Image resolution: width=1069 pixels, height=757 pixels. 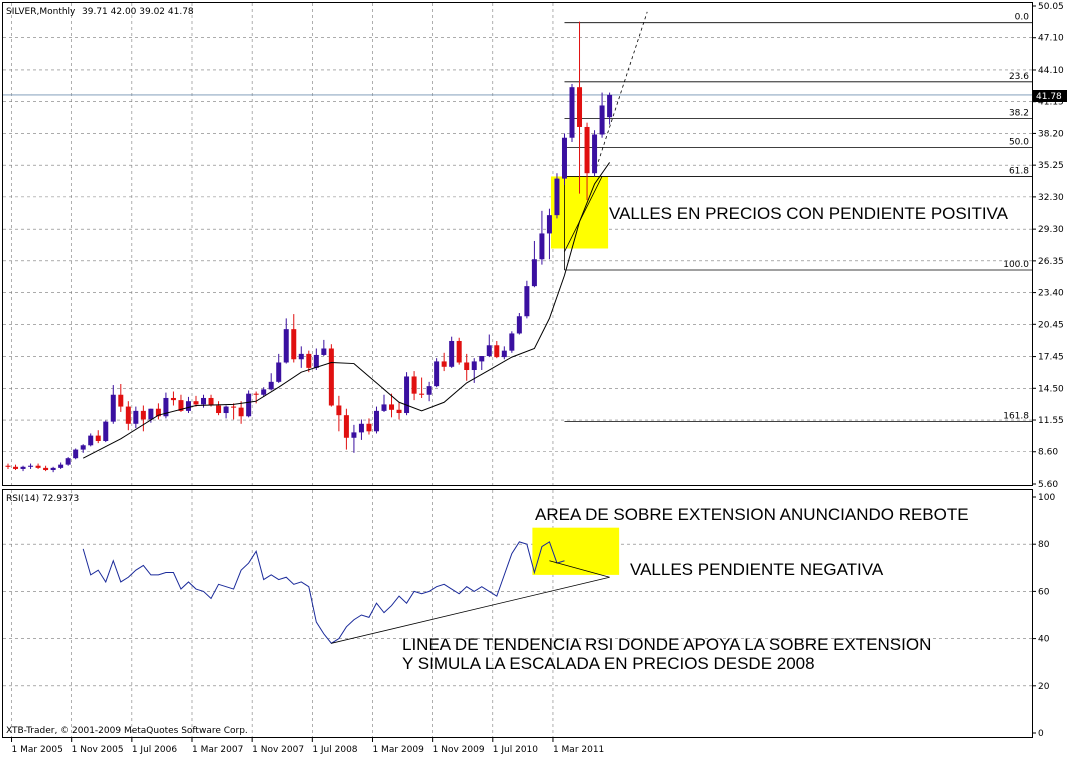 What do you see at coordinates (1051, 198) in the screenshot?
I see `price-tick-label: 32.30` at bounding box center [1051, 198].